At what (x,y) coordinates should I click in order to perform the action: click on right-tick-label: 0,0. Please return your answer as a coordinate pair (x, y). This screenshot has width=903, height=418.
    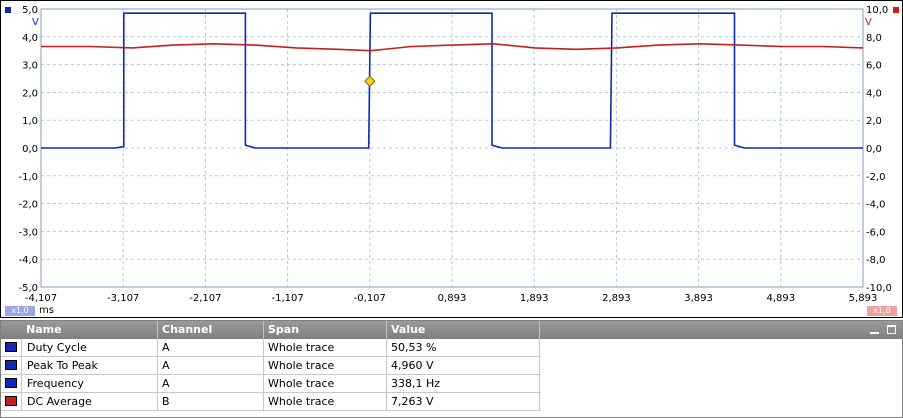
    Looking at the image, I should click on (874, 149).